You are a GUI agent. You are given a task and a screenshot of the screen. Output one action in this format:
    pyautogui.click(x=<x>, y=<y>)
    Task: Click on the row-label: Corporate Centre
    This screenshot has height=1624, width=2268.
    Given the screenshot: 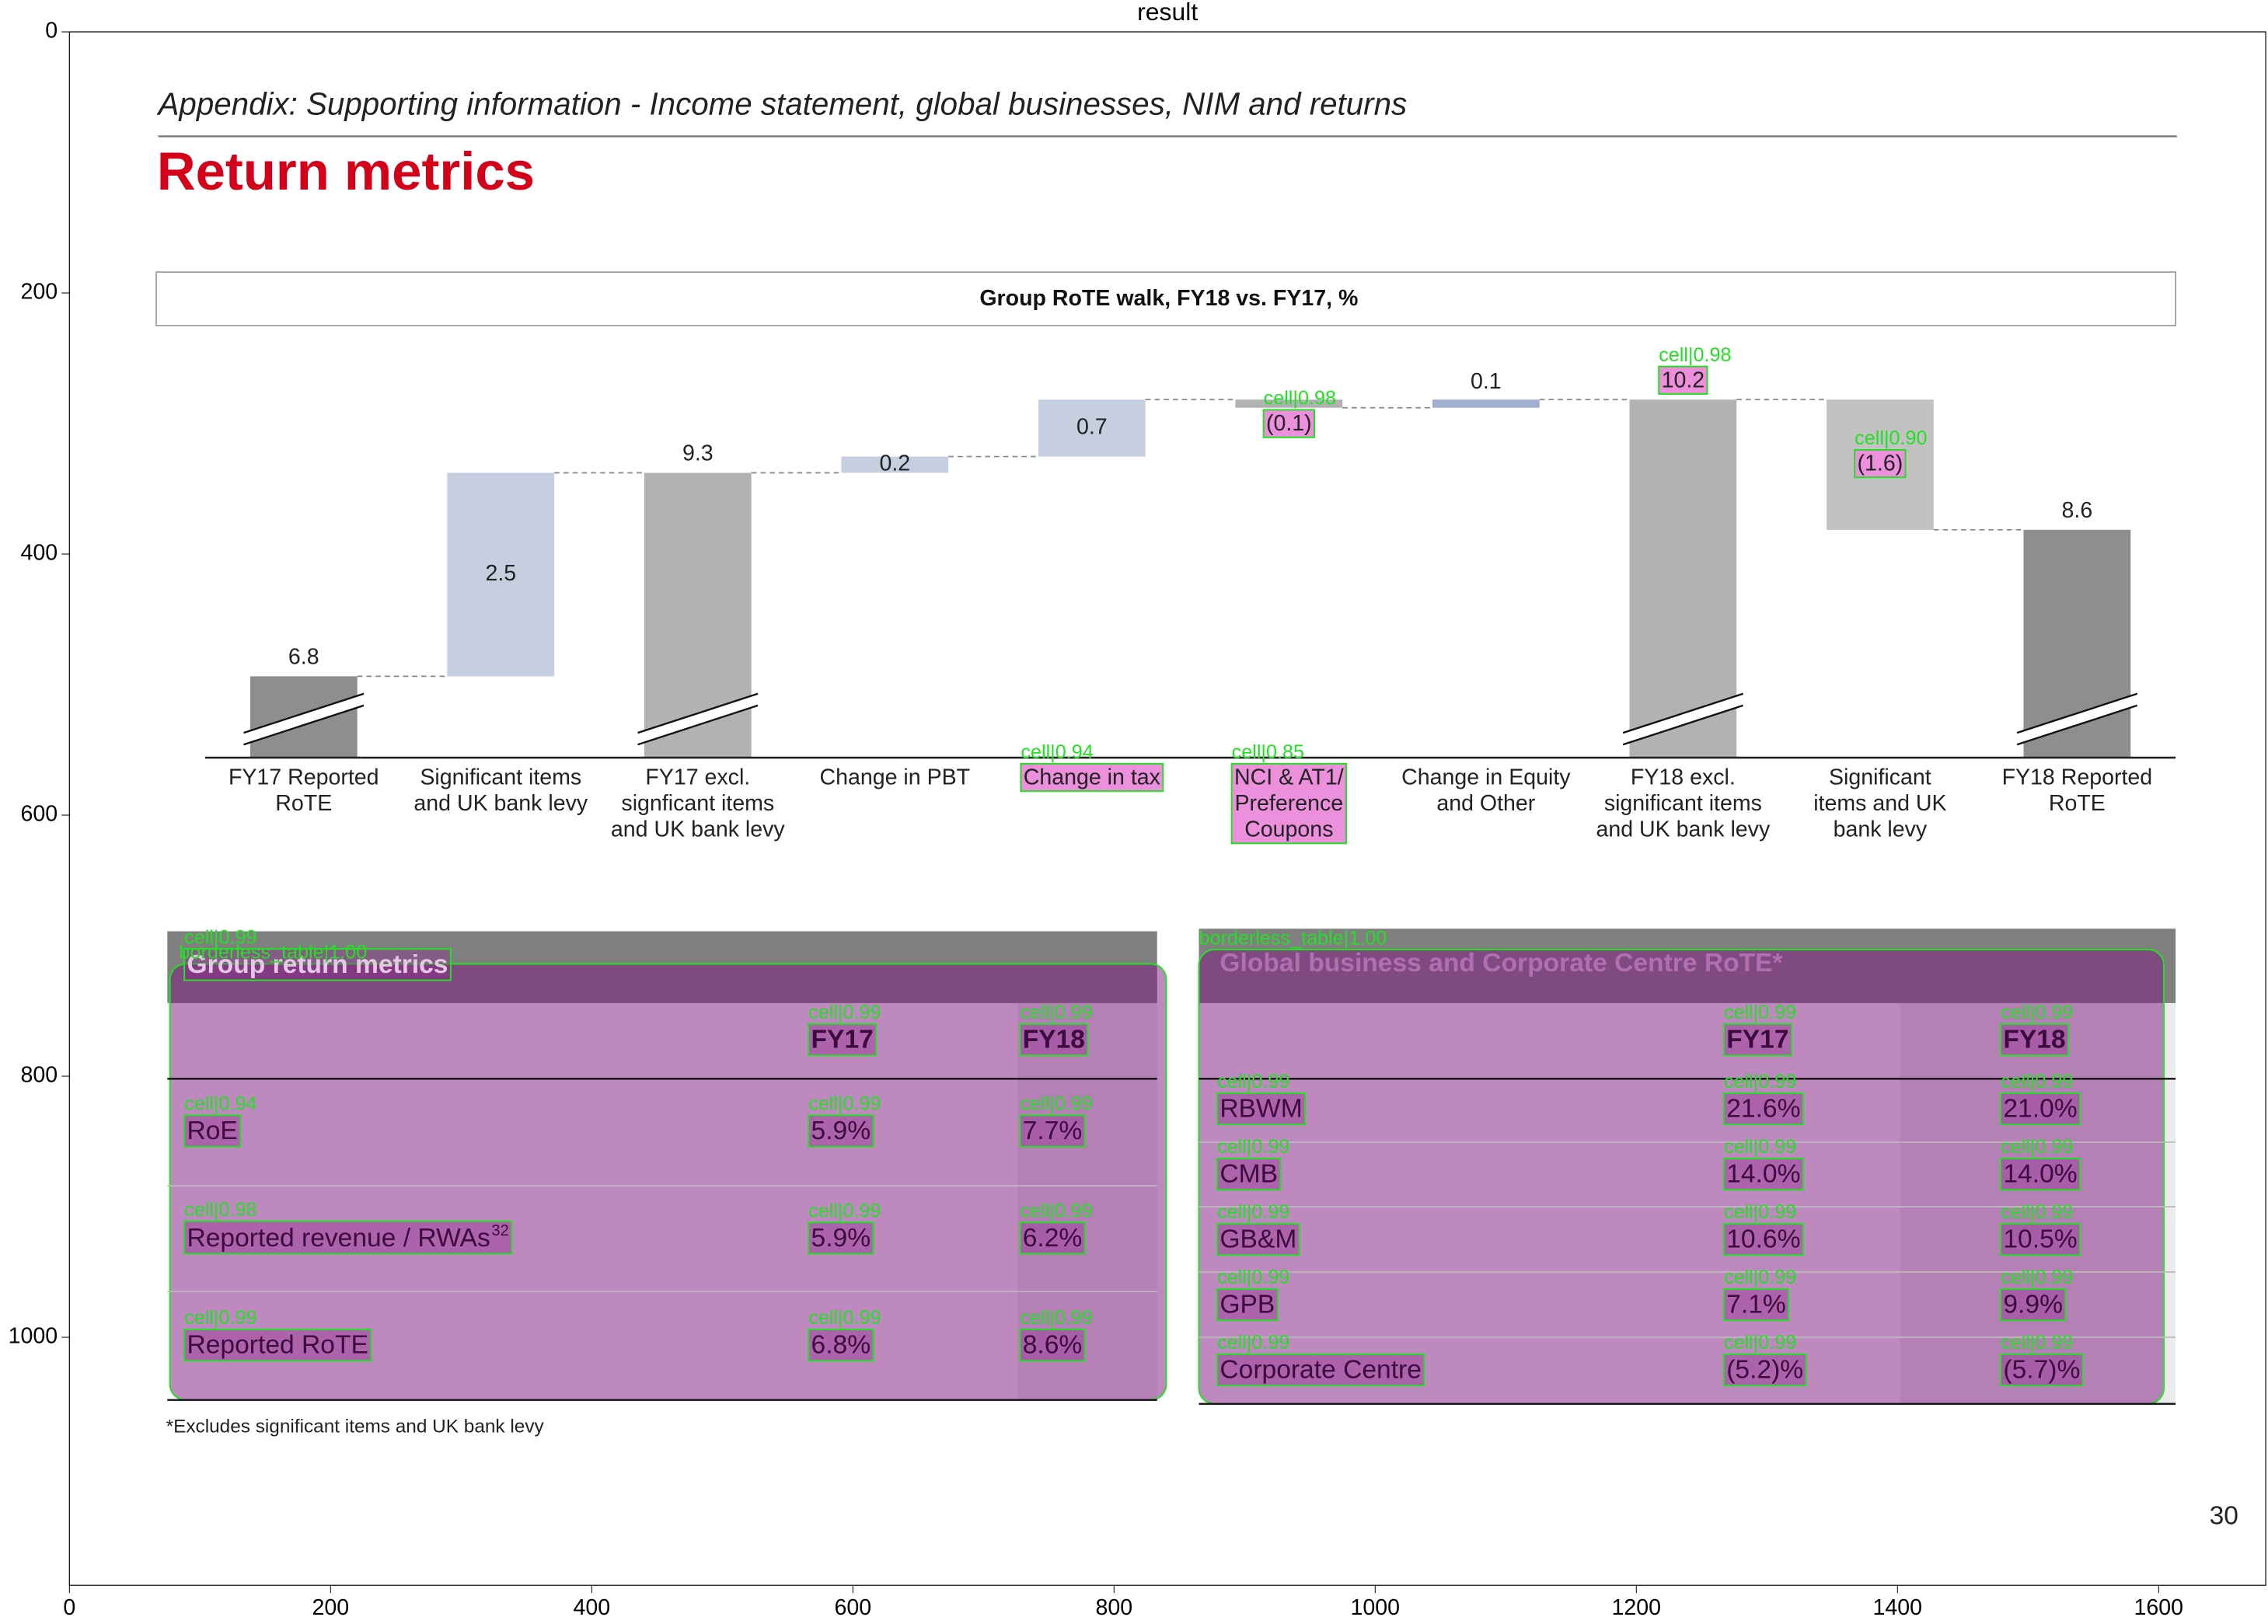 What is the action you would take?
    pyautogui.click(x=1321, y=1370)
    